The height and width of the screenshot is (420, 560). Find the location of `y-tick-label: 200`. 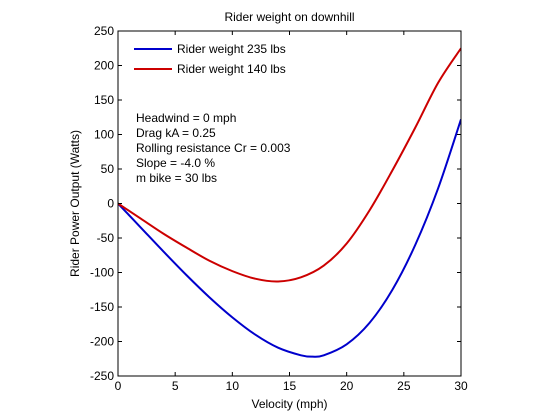

y-tick-label: 200 is located at coordinates (104, 66).